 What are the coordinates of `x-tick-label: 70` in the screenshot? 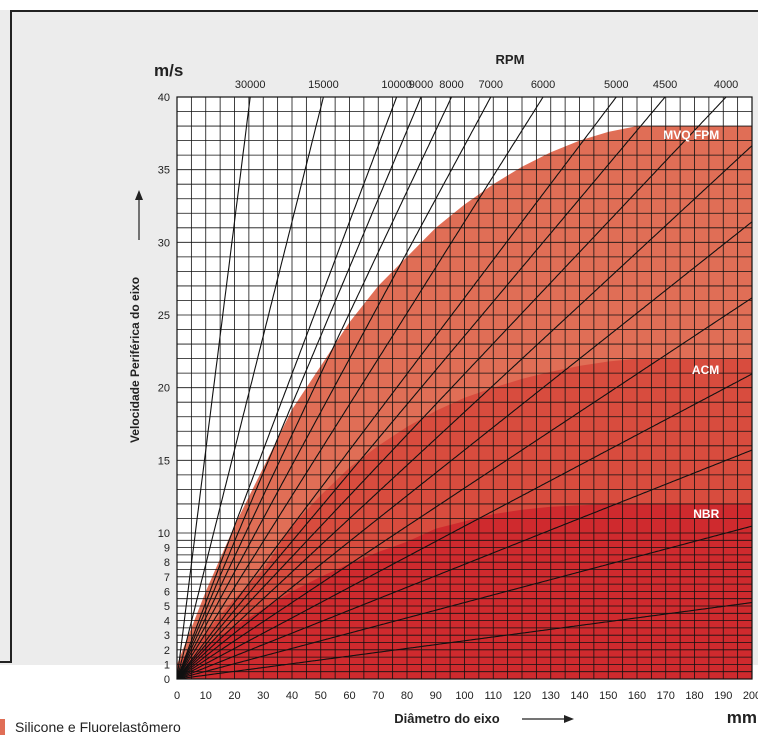 It's located at (378, 696).